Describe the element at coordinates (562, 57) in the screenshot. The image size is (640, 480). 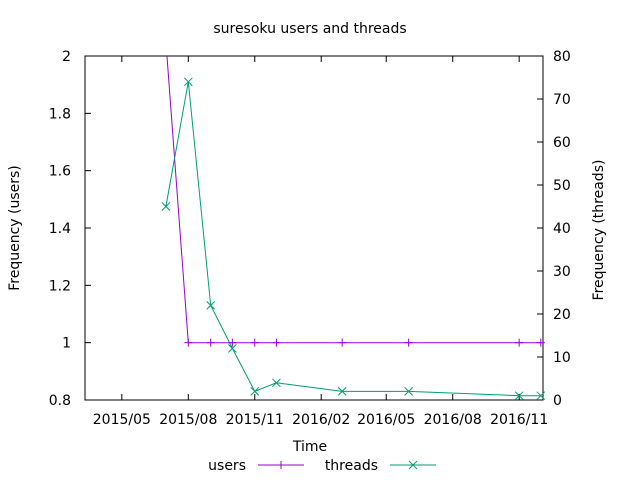
I see `y-right-tick-label: 80` at that location.